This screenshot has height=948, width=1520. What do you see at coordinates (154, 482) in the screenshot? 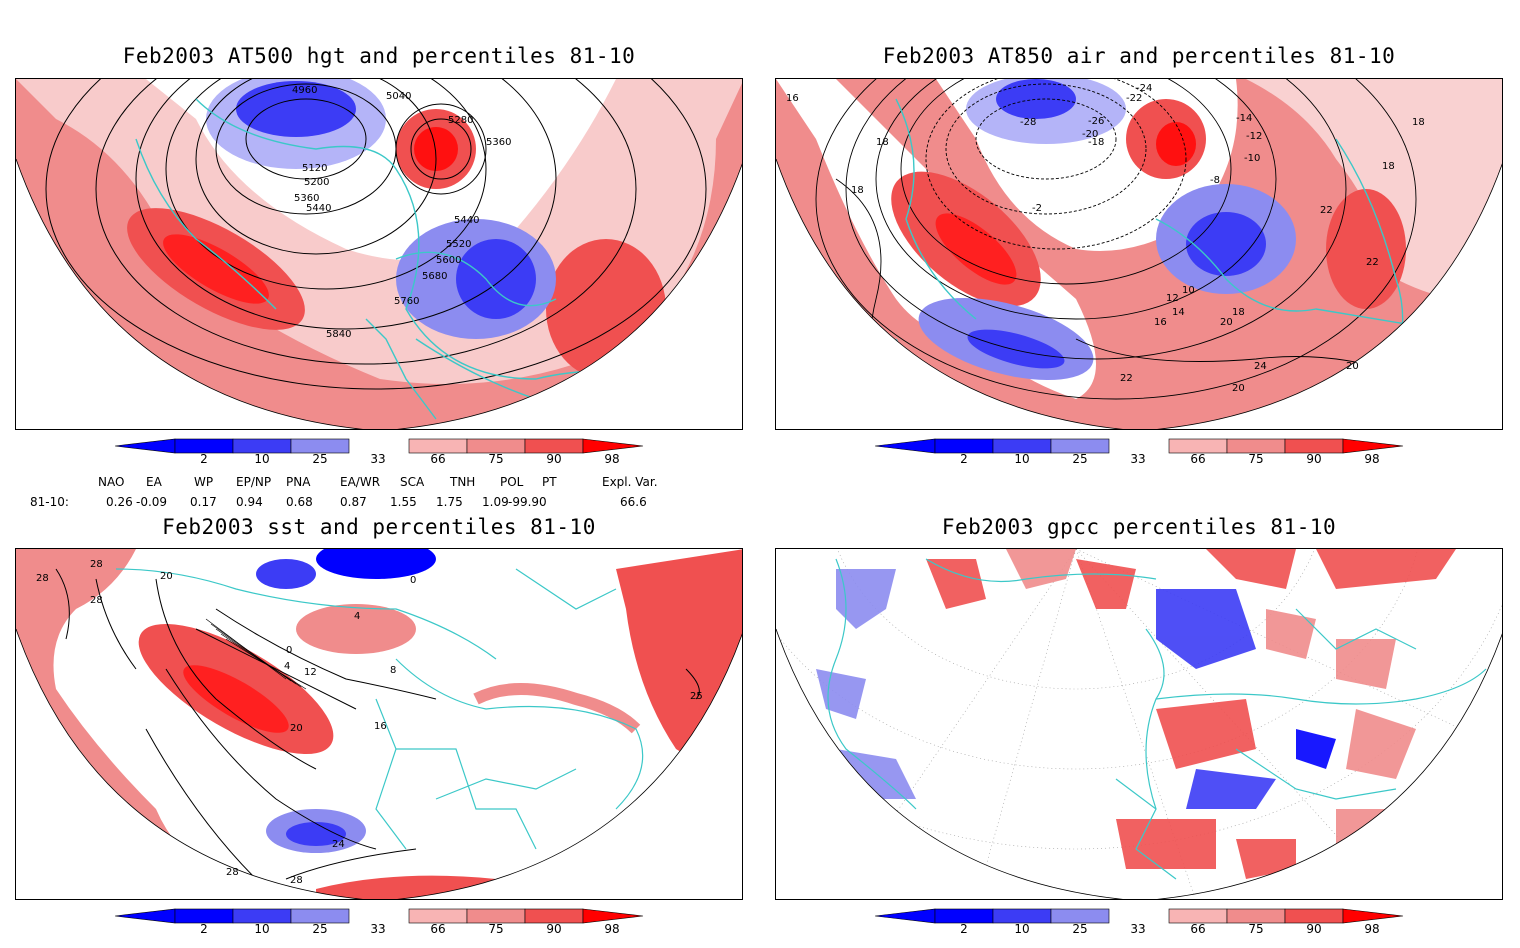
I see `index-header: EA` at bounding box center [154, 482].